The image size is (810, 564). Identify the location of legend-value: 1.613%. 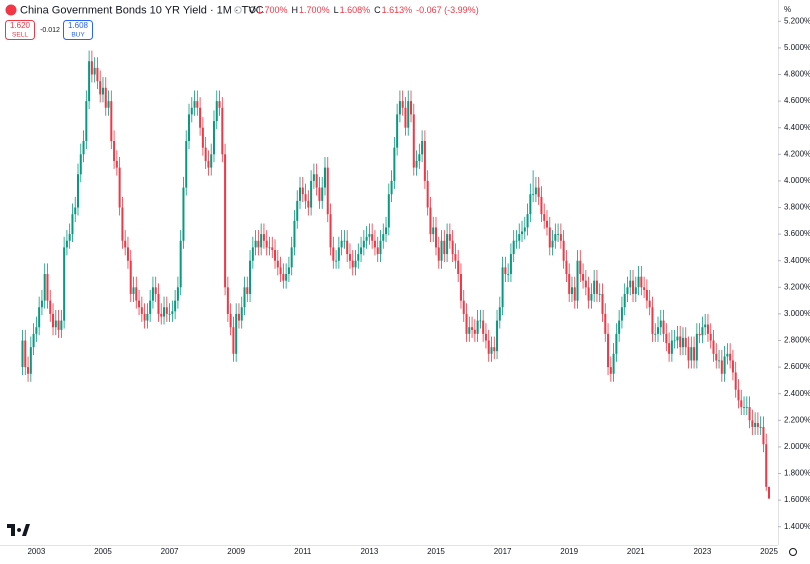
(397, 10).